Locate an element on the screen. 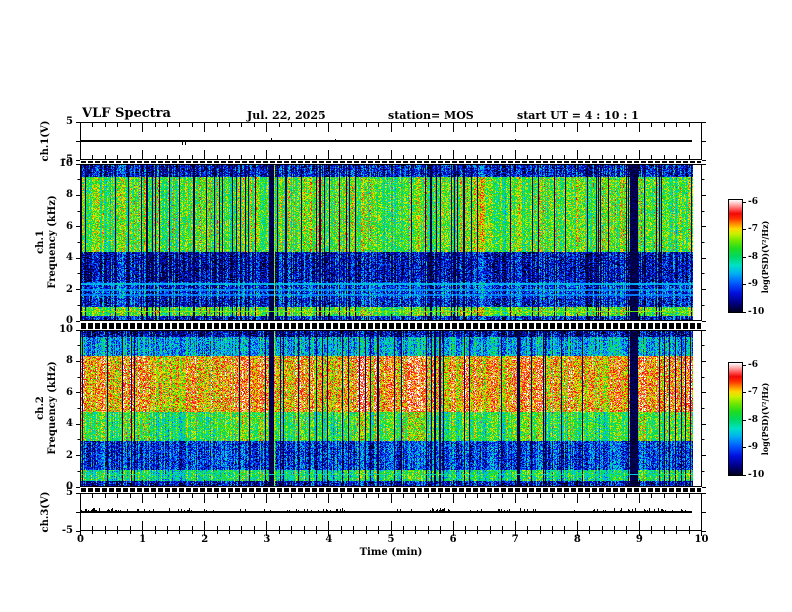  x-tick-label: 9 is located at coordinates (639, 539).